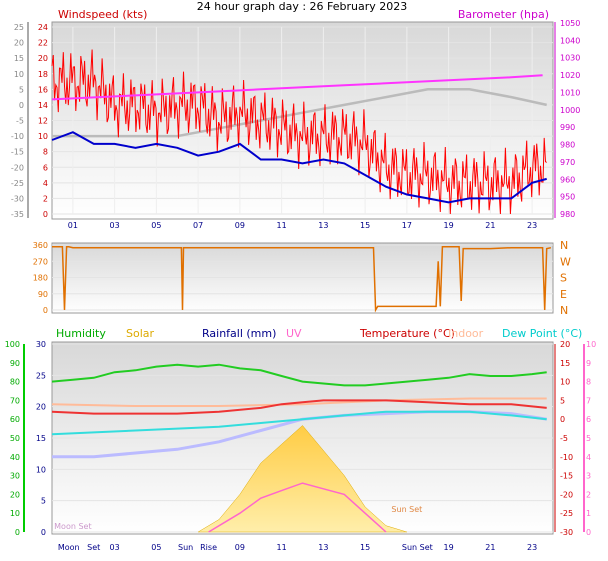 The height and width of the screenshot is (561, 608). Describe the element at coordinates (15, 494) in the screenshot. I see `humidity-outer-tick-label: 20` at that location.